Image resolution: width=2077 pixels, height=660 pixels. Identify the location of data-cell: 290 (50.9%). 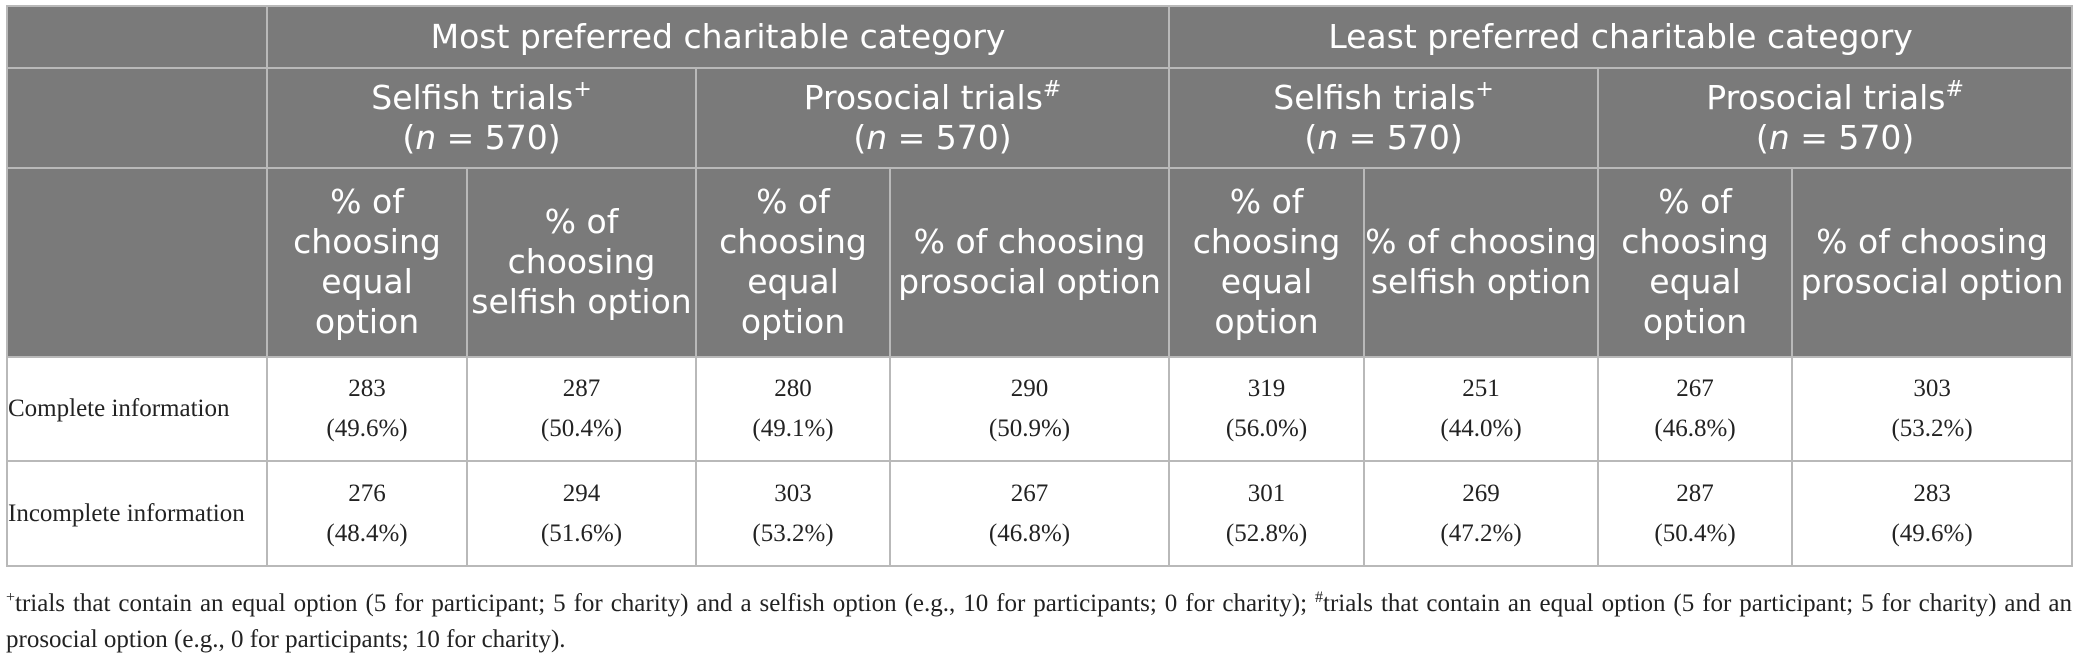
(1029, 409).